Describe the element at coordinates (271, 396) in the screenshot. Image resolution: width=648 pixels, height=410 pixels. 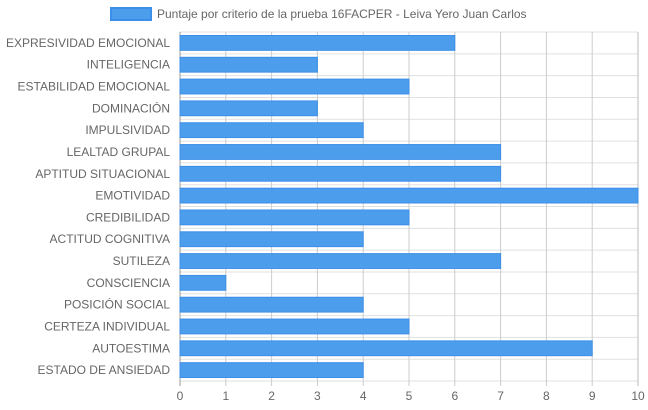
I see `x-tick-label: 2` at that location.